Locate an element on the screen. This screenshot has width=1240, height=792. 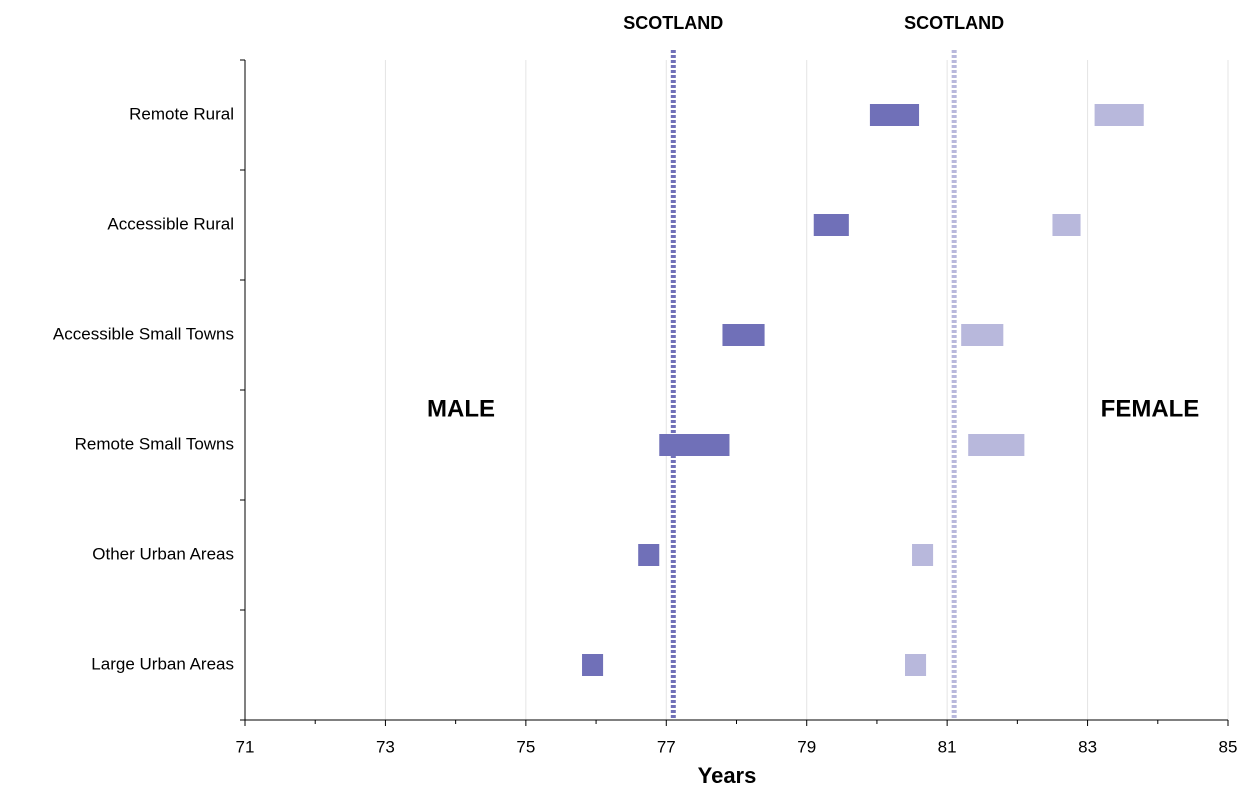
y-tick-label: Accessible Small Towns is located at coordinates (143, 333).